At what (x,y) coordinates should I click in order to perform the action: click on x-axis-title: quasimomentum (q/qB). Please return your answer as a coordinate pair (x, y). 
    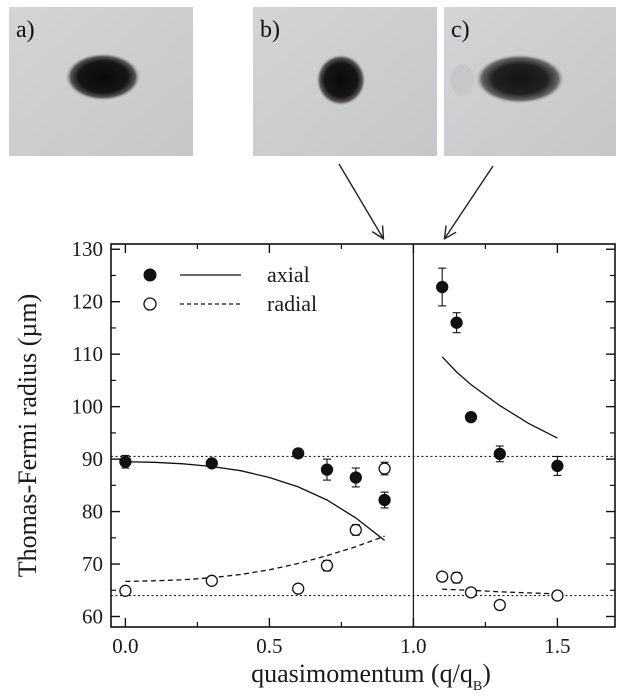
    Looking at the image, I should click on (371, 676).